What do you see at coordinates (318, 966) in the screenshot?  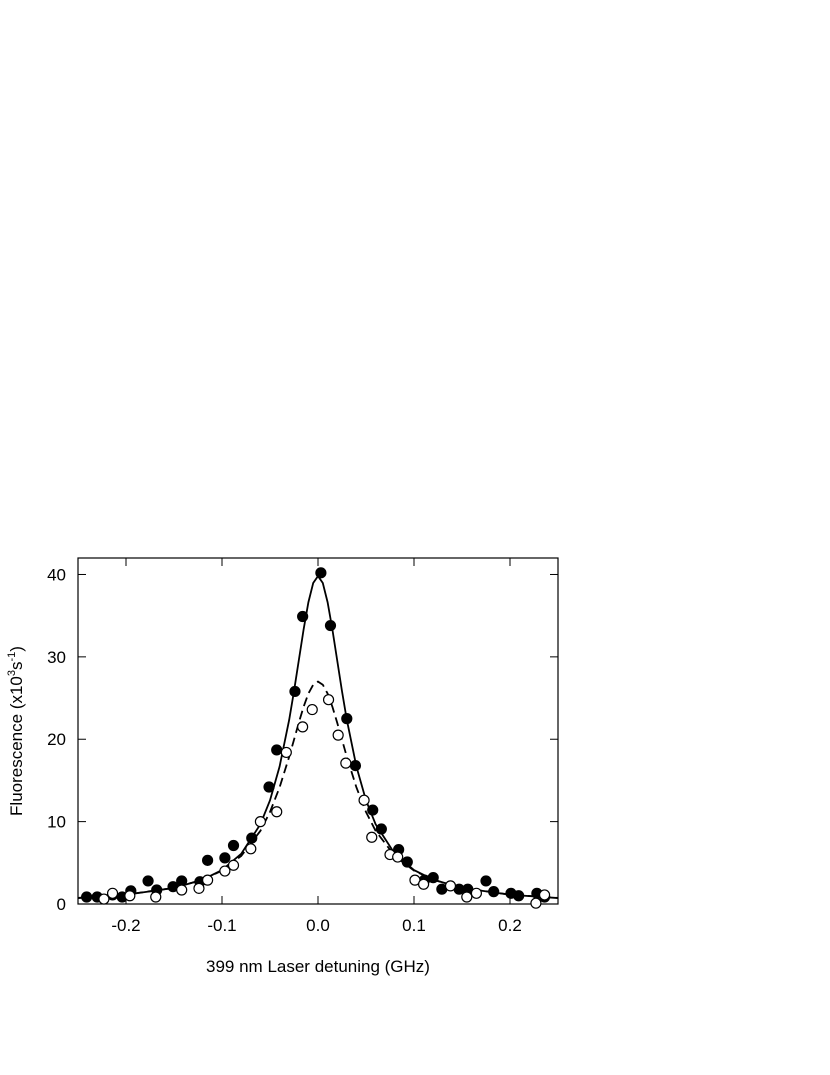 I see `x-axis-label: 399 nm Laser detuning (GHz)` at bounding box center [318, 966].